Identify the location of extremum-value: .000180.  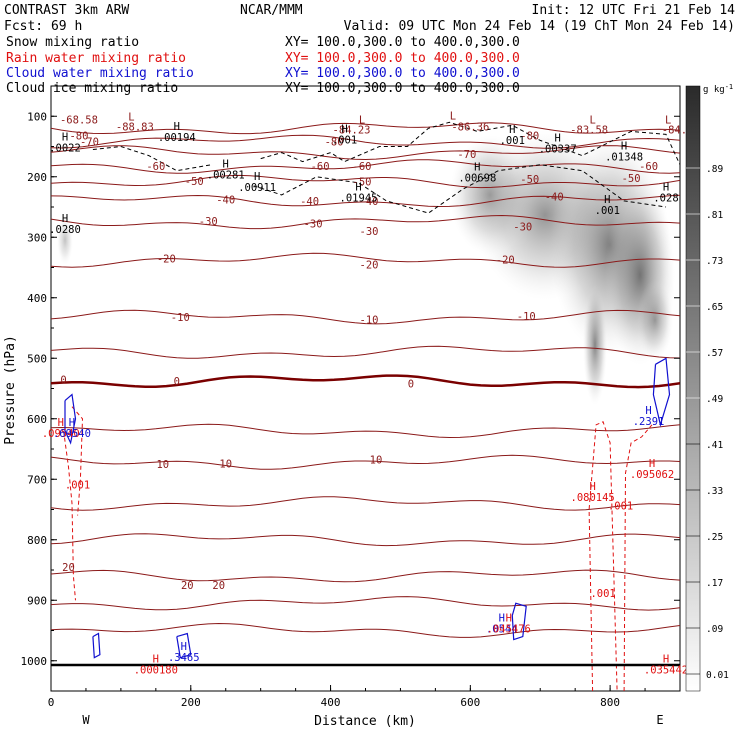
(156, 671).